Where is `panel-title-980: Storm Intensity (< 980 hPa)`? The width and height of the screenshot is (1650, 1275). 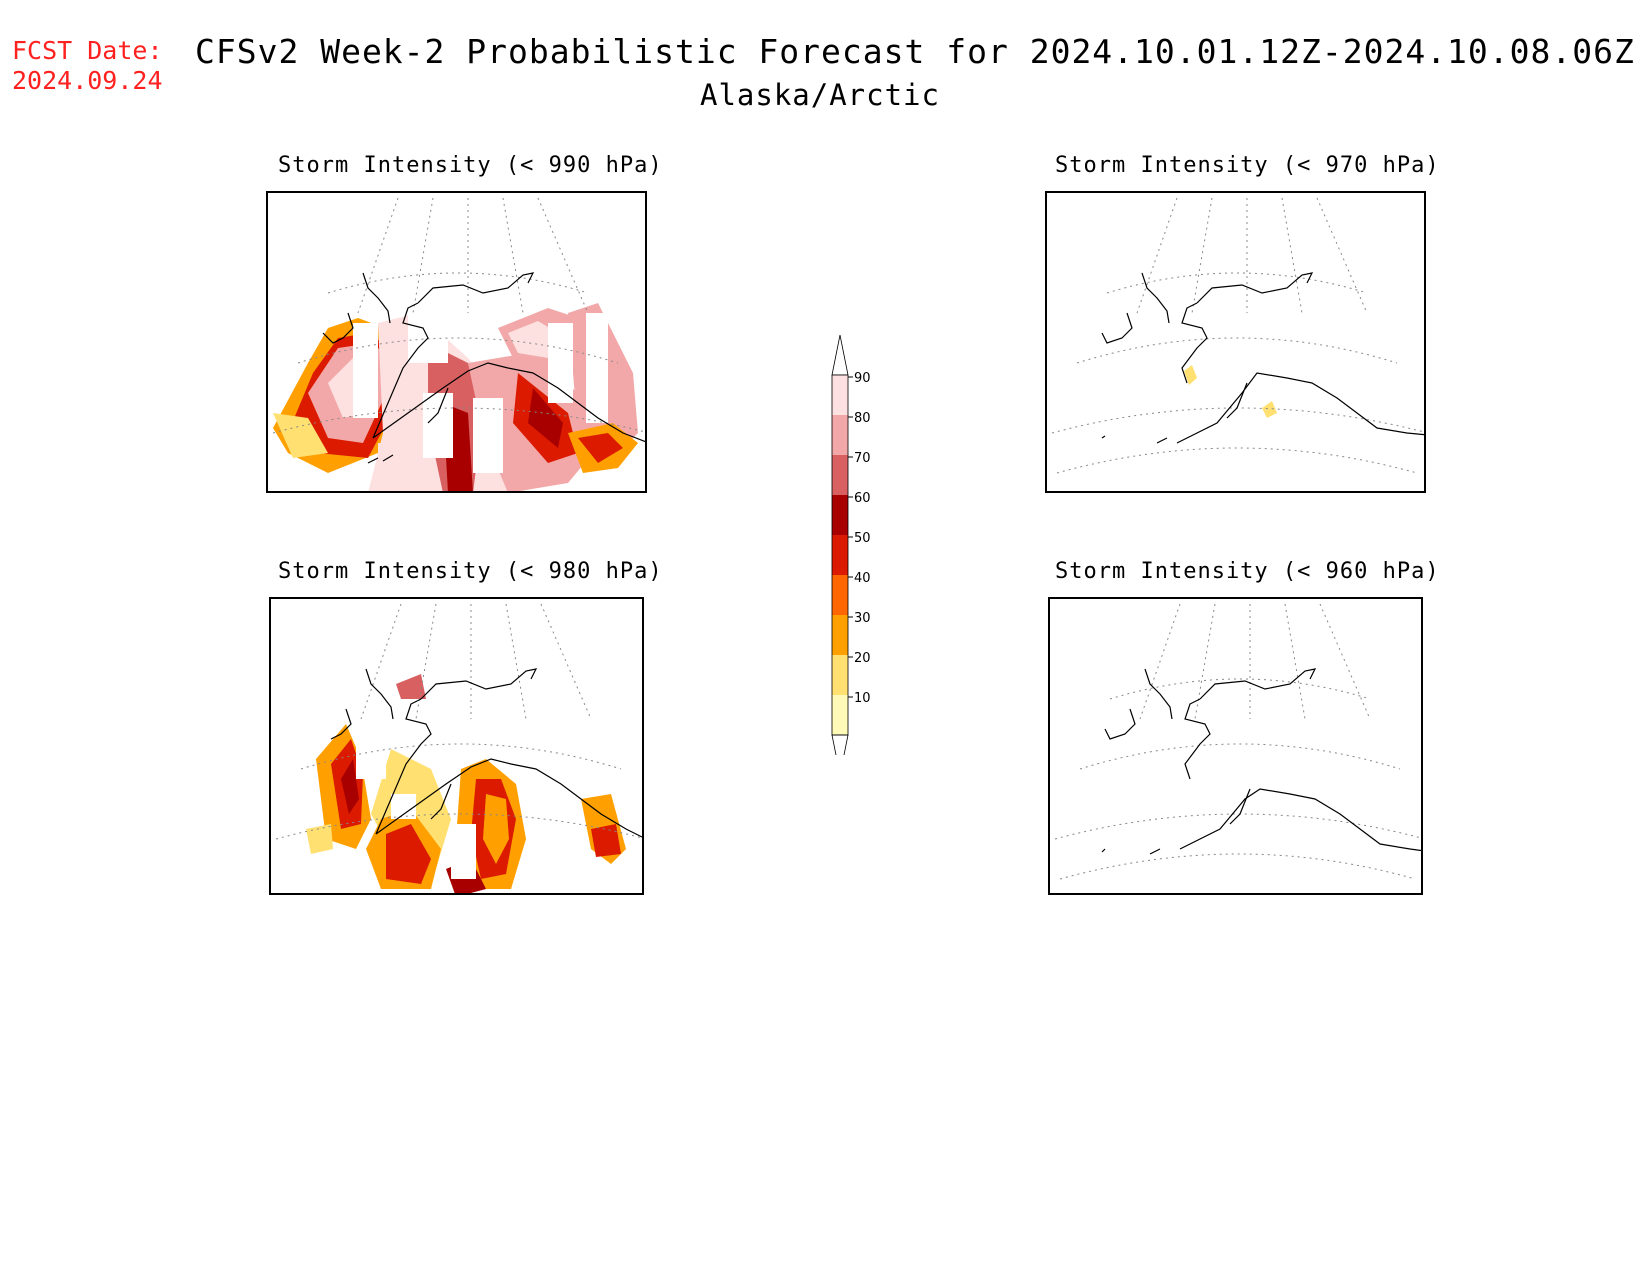 panel-title-980: Storm Intensity (< 980 hPa) is located at coordinates (470, 571).